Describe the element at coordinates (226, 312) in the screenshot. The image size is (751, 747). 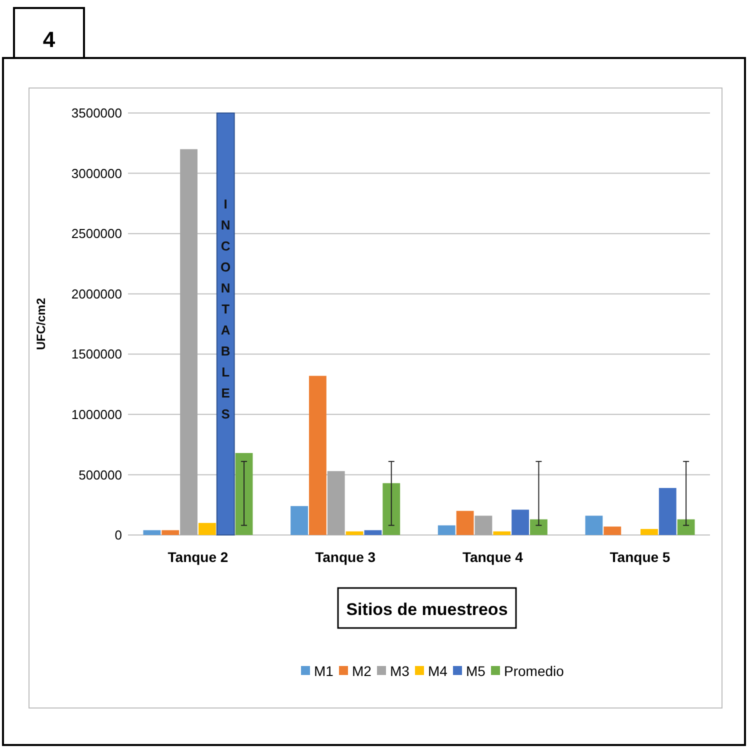
I see `annotation: INCONTABLES` at that location.